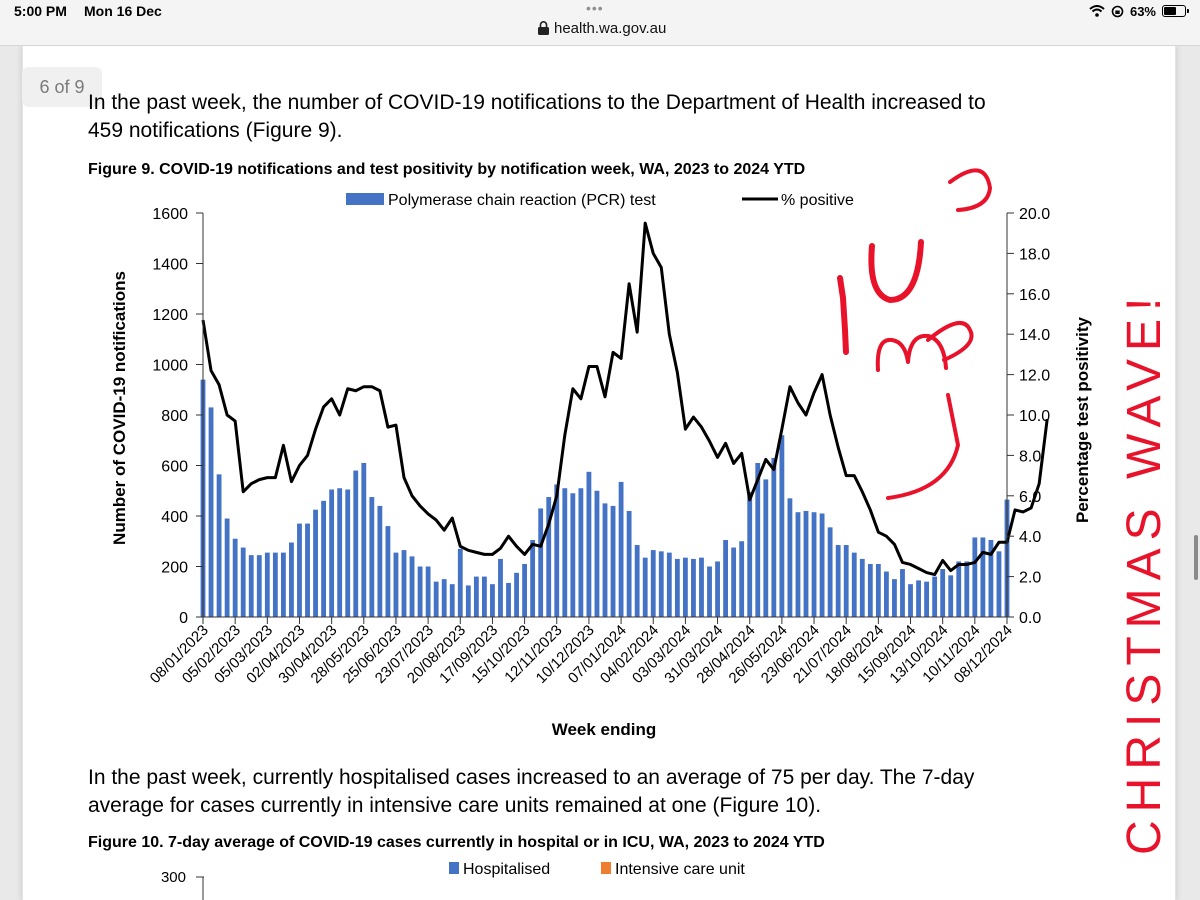  I want to click on page-margin-right, so click(1188, 473).